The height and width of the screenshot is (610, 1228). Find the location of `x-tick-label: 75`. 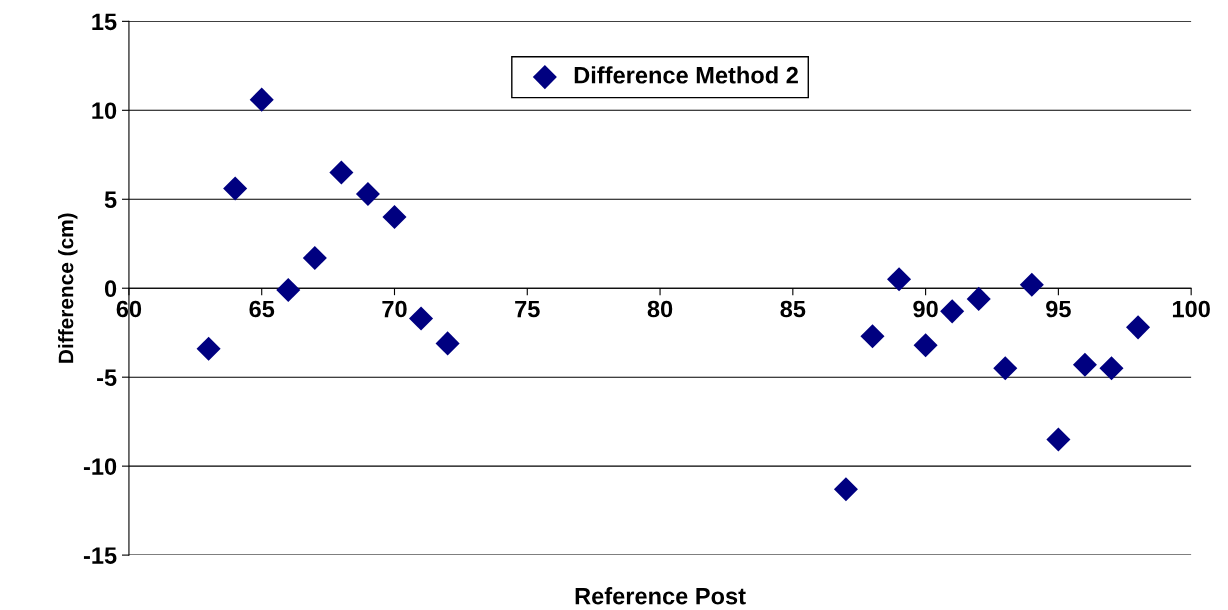

x-tick-label: 75 is located at coordinates (527, 309).